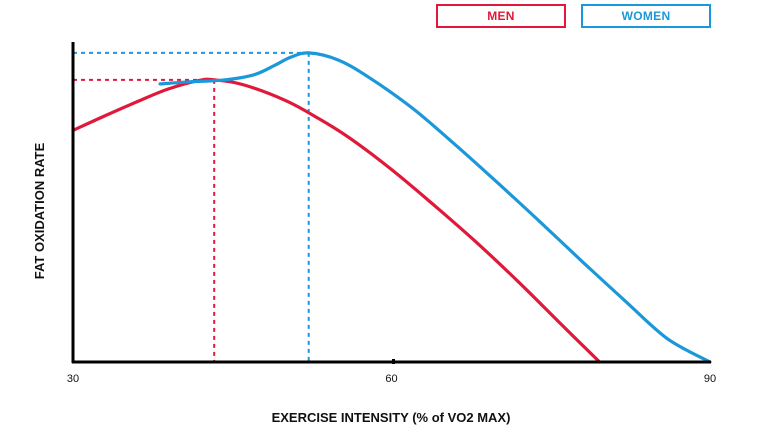  Describe the element at coordinates (73, 379) in the screenshot. I see `x-tick-label: 30` at that location.